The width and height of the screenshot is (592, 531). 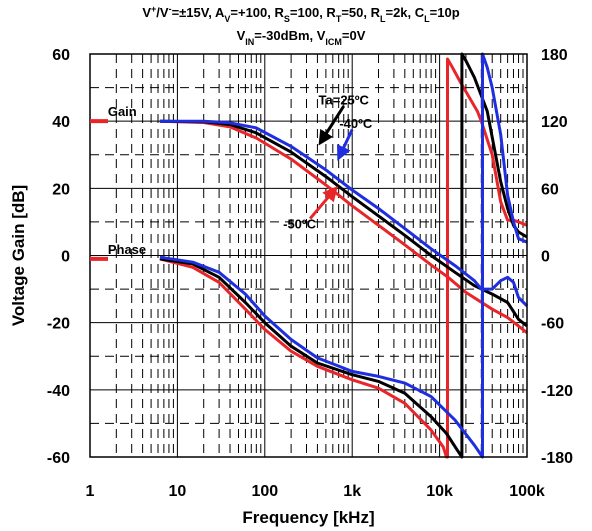 I want to click on y2-tick-label: 60, so click(x=550, y=189).